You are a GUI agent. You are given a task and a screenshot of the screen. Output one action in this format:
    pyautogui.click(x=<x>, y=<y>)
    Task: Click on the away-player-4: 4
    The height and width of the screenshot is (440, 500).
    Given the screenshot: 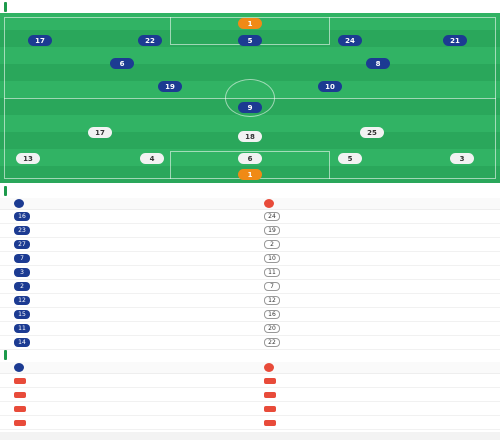 What is the action you would take?
    pyautogui.click(x=152, y=162)
    